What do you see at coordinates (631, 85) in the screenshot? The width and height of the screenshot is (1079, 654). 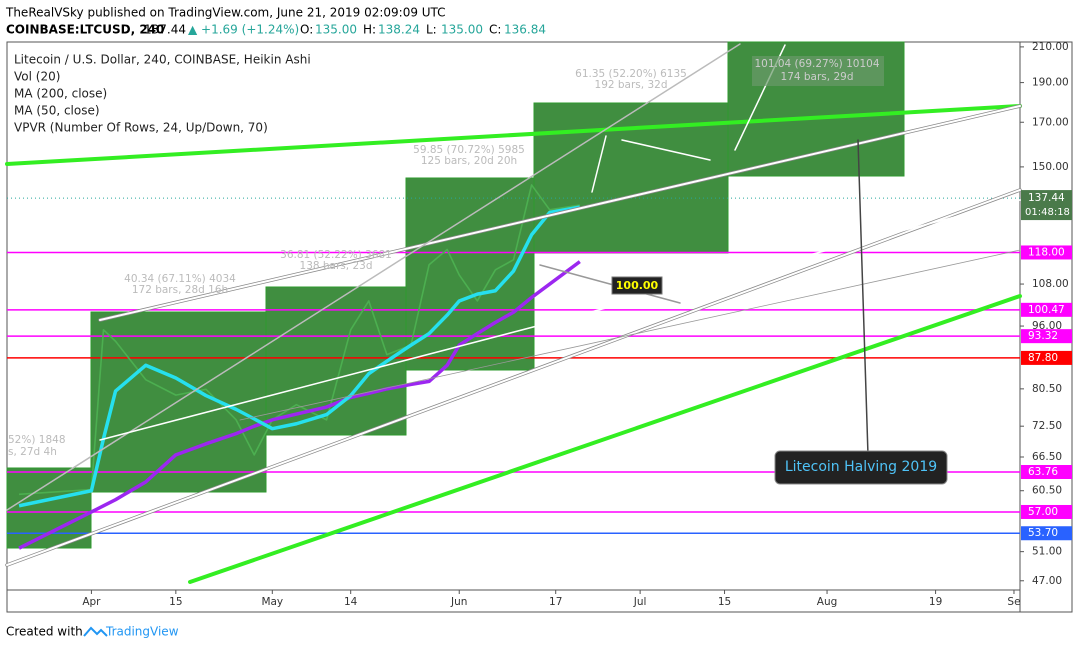 I see `annotation: 192 bars, 32d` at bounding box center [631, 85].